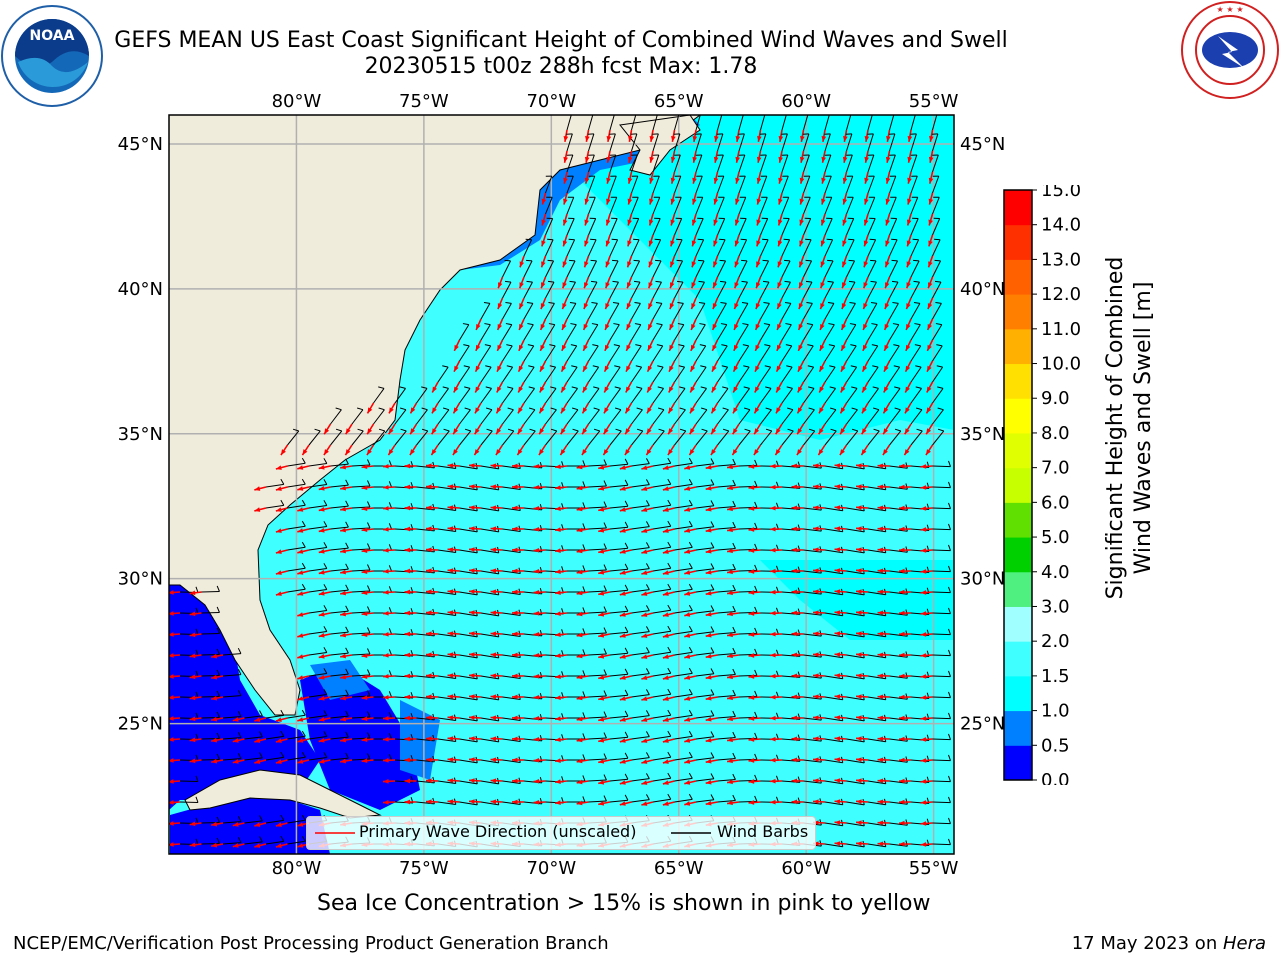 This screenshot has width=1280, height=960. What do you see at coordinates (1055, 468) in the screenshot?
I see `colorbar-tick-label: 7.0` at bounding box center [1055, 468].